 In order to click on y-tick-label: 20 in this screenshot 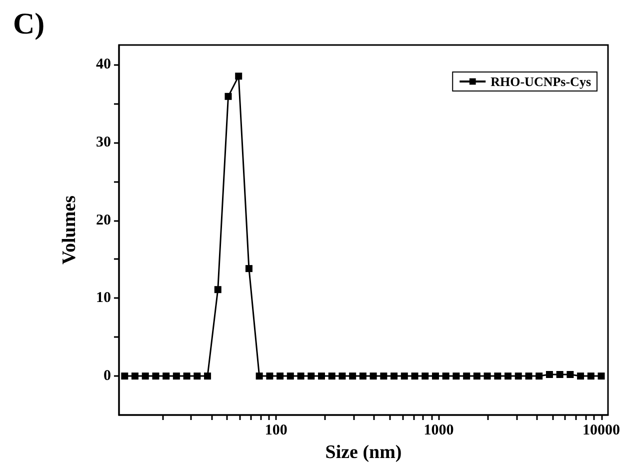, I will do `click(103, 220)`.